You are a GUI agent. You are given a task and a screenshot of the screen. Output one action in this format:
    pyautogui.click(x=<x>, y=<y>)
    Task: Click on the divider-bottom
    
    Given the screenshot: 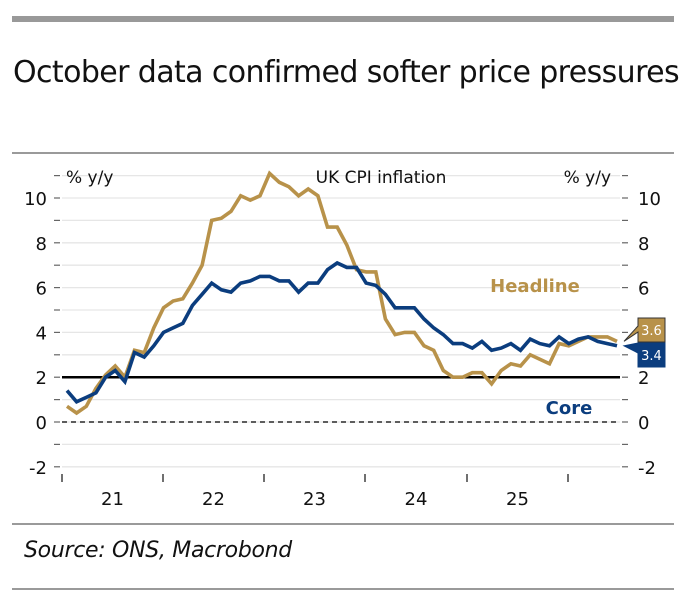 What is the action you would take?
    pyautogui.click(x=343, y=589)
    